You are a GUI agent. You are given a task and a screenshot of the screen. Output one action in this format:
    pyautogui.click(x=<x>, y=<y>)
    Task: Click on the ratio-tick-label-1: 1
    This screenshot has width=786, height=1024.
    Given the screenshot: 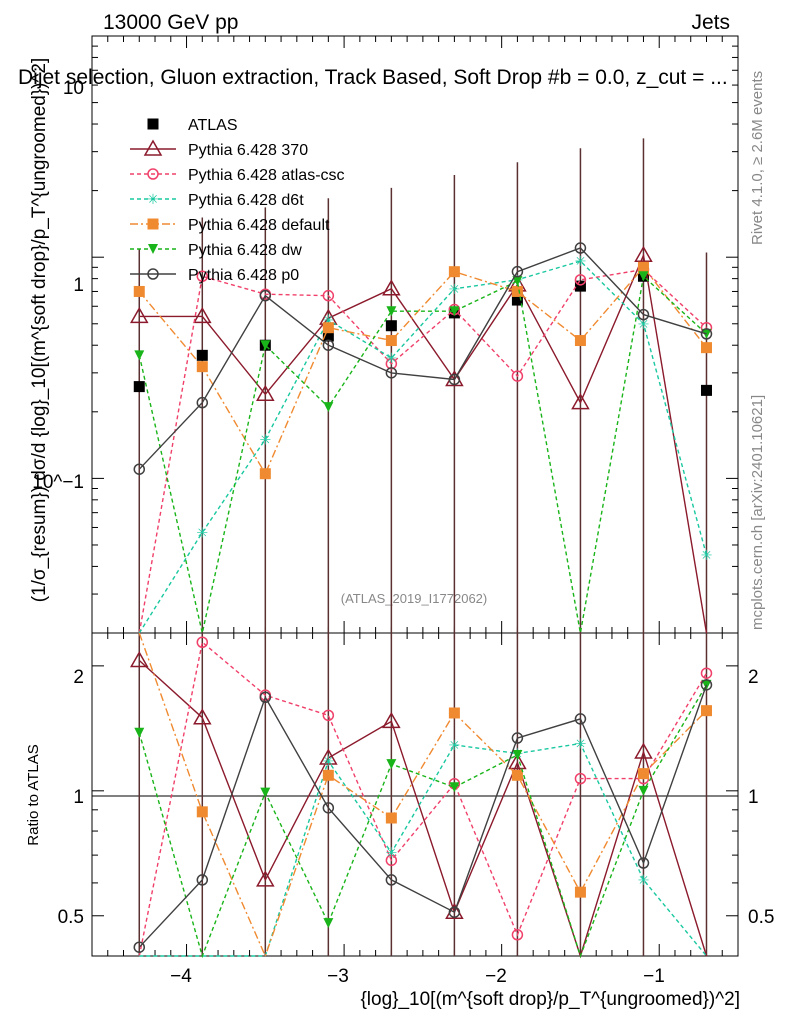 What is the action you would take?
    pyautogui.click(x=78, y=797)
    